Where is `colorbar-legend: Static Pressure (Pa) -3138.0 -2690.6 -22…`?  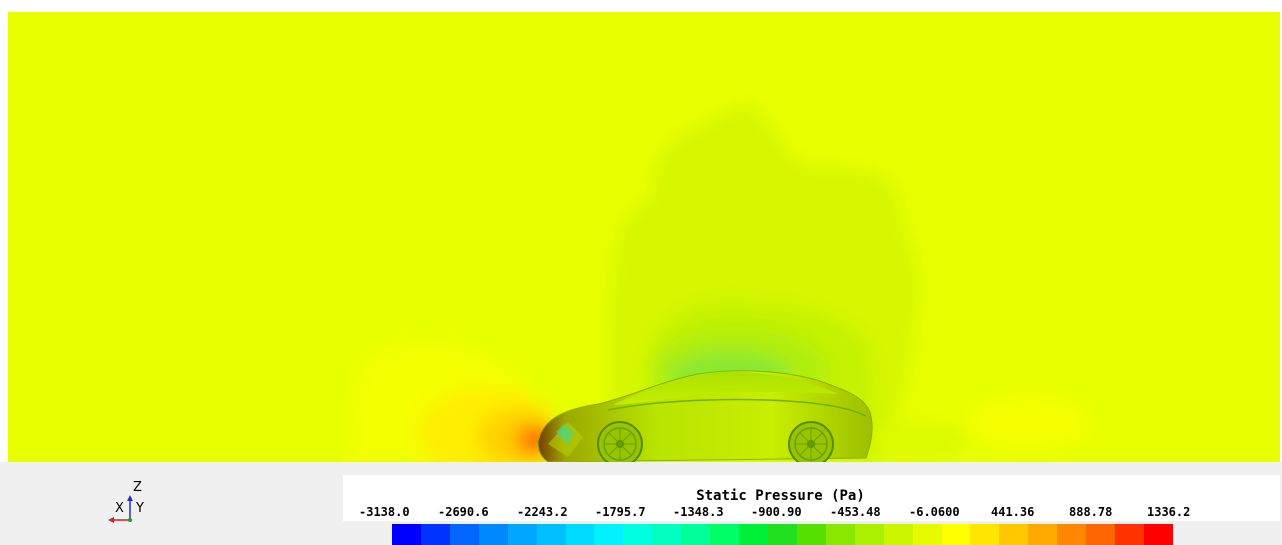 colorbar-legend: Static Pressure (Pa) -3138.0 -2690.6 -22… is located at coordinates (811, 498).